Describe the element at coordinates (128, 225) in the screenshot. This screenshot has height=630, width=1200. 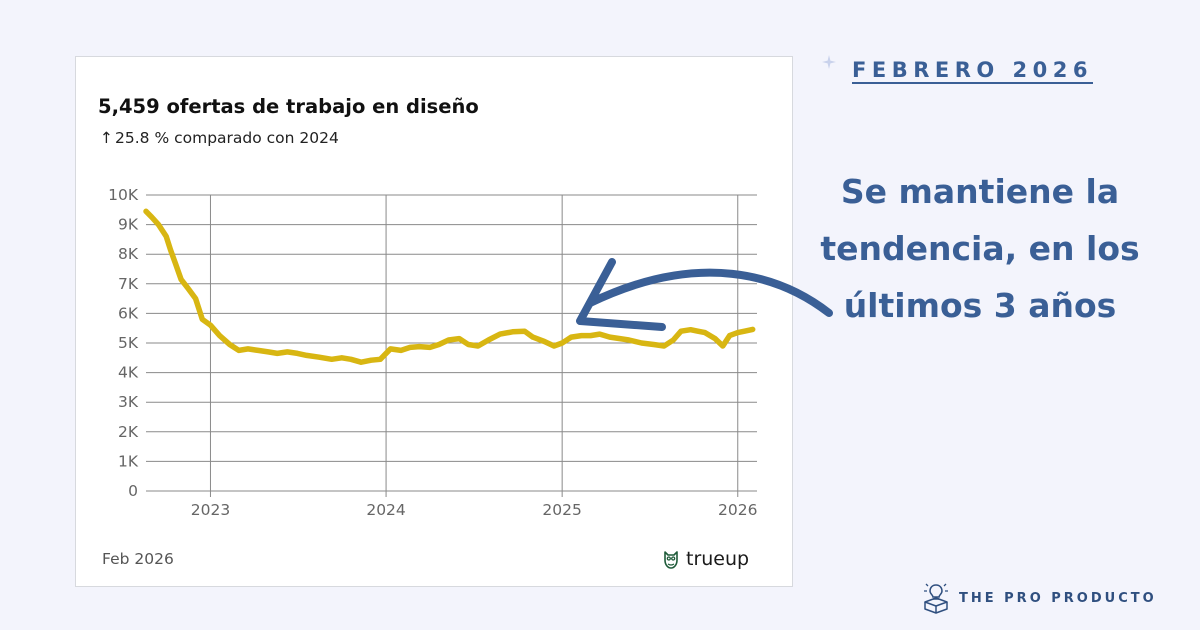
I see `y-tick-label: 9K` at that location.